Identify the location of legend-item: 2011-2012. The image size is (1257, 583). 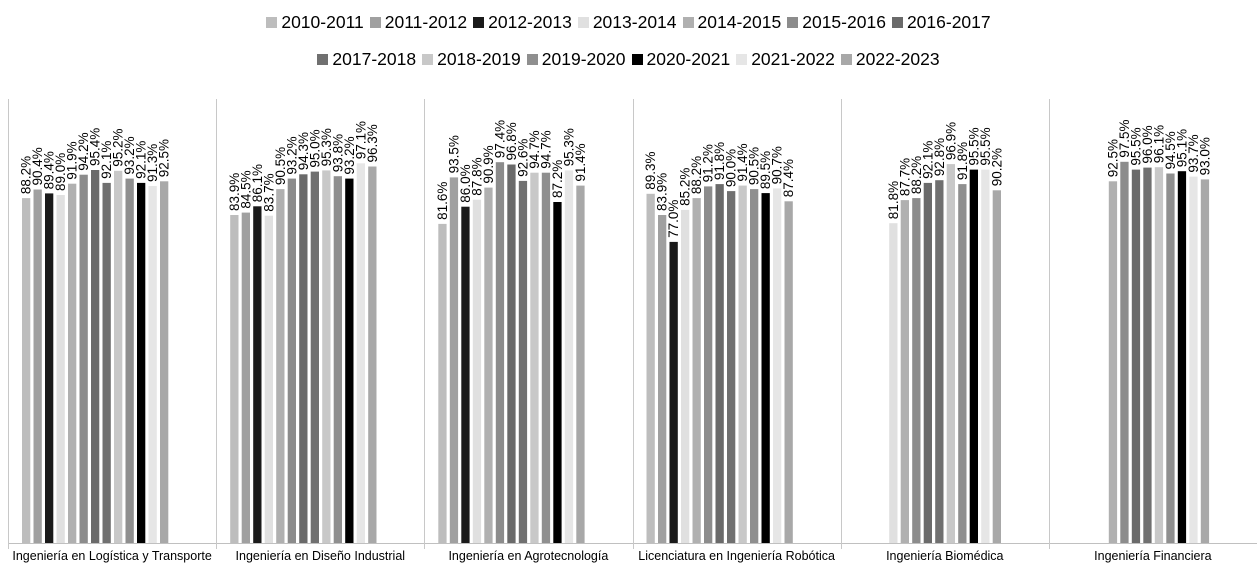
(418, 22).